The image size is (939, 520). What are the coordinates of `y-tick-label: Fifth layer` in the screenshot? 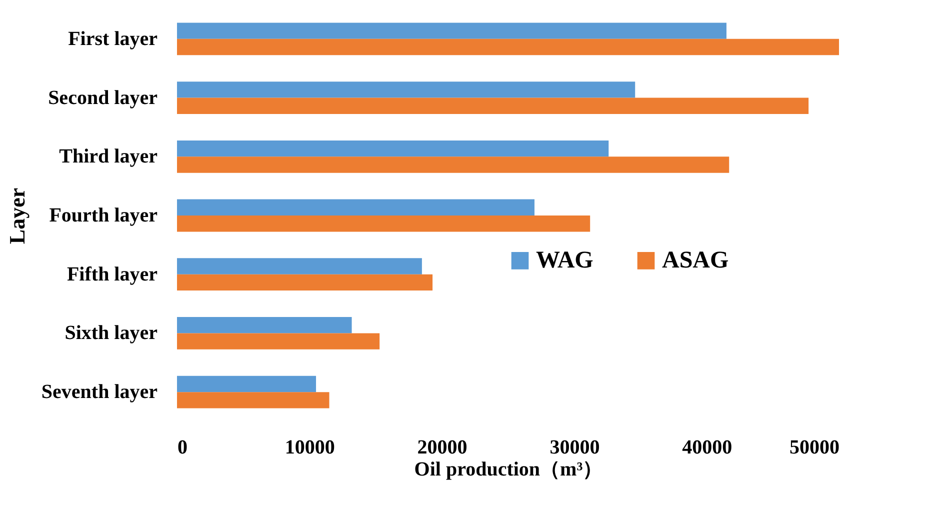 It's located at (112, 274).